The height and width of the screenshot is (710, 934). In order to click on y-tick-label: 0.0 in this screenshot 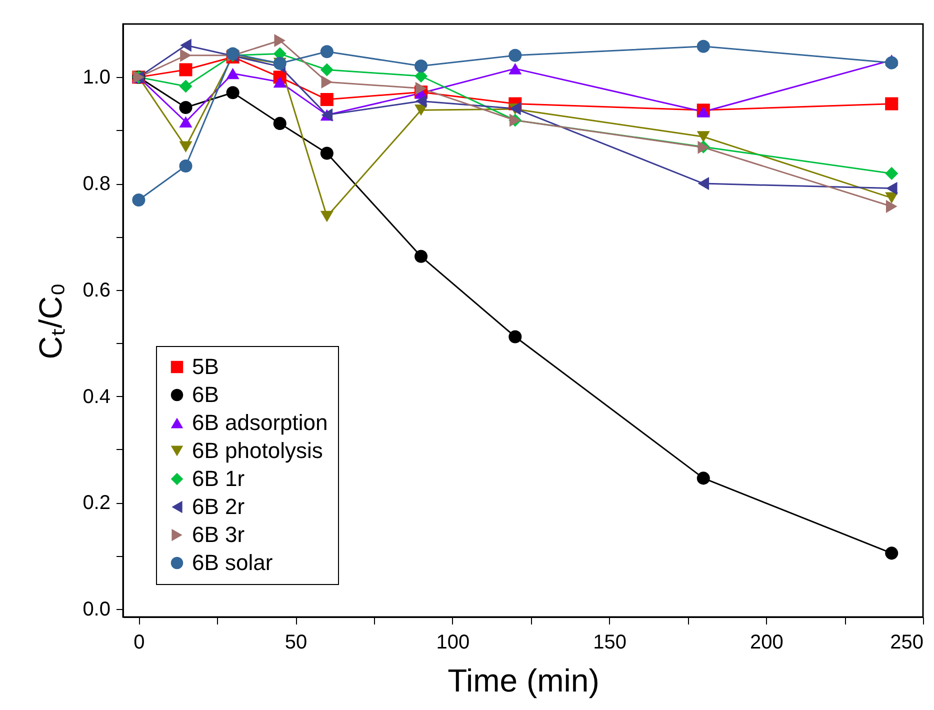, I will do `click(96, 609)`.